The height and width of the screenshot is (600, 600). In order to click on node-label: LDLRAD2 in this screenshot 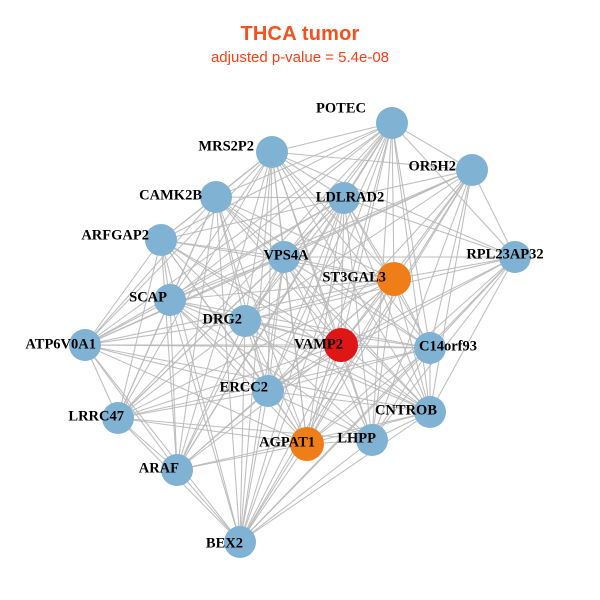, I will do `click(350, 197)`.